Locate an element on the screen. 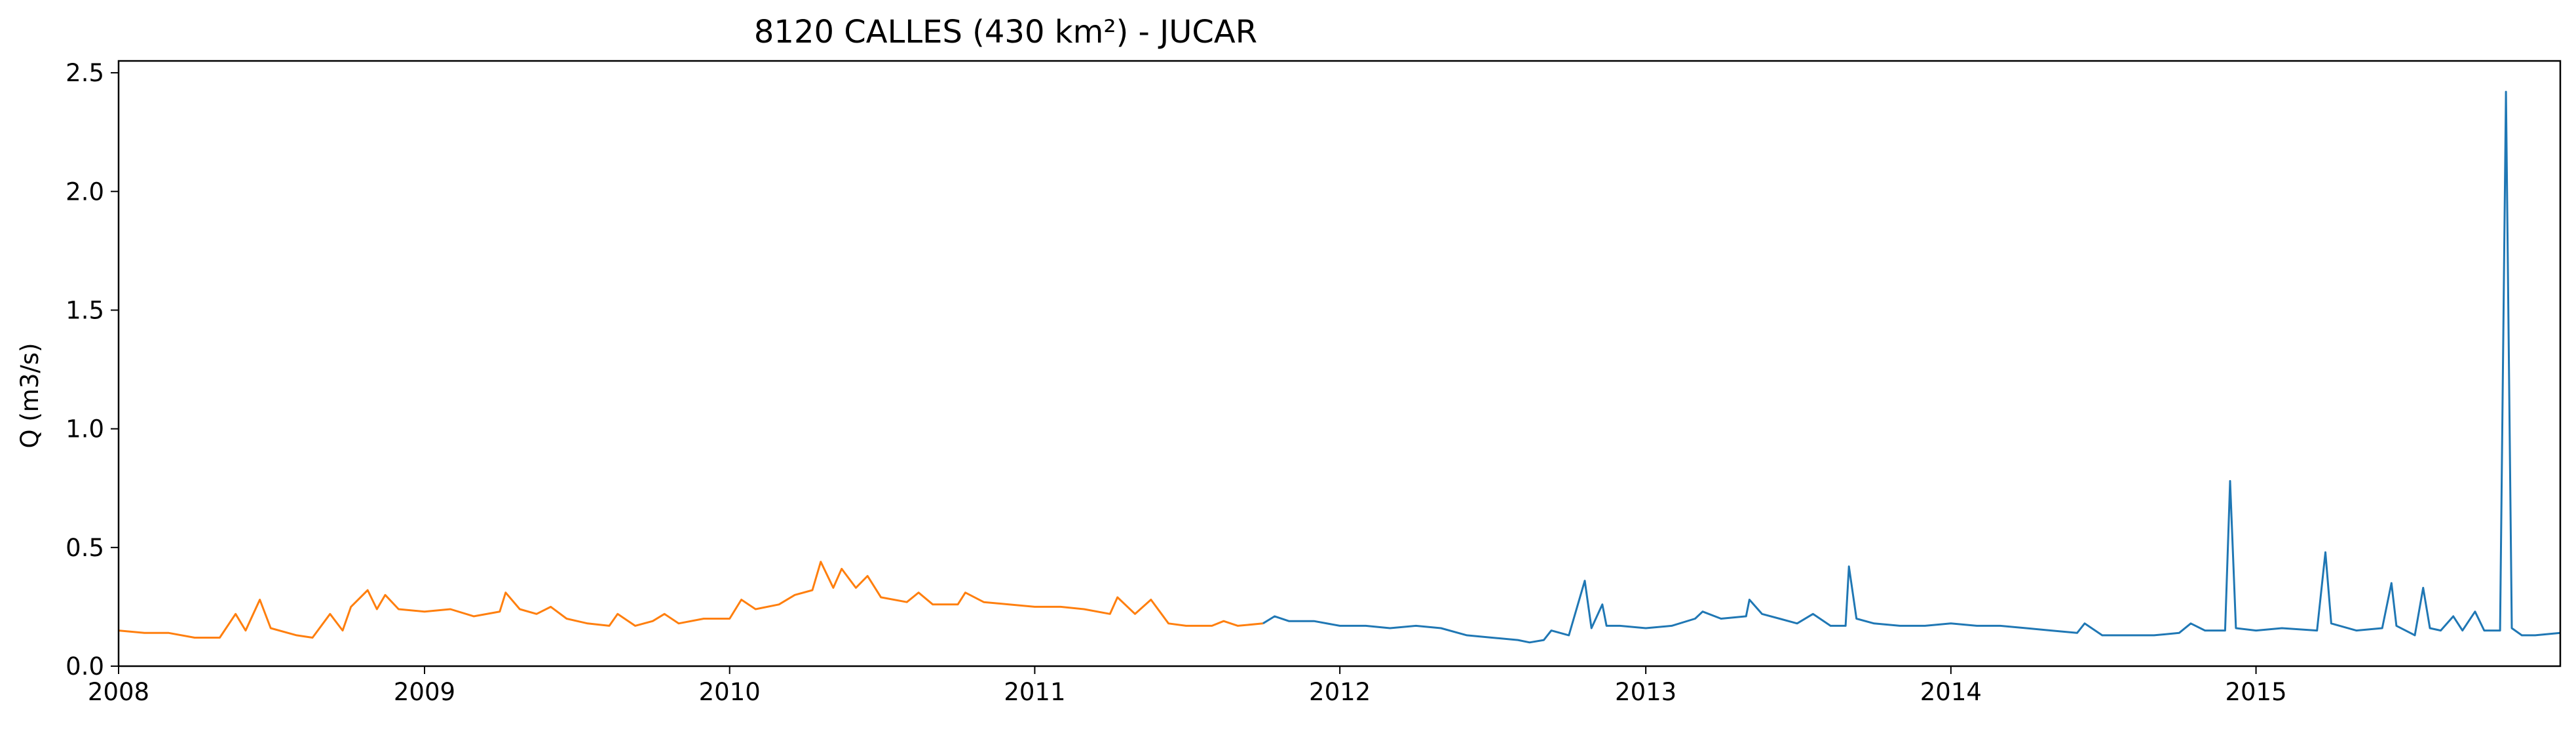 This screenshot has width=2576, height=731. y-tick-label: 1.5 is located at coordinates (85, 310).